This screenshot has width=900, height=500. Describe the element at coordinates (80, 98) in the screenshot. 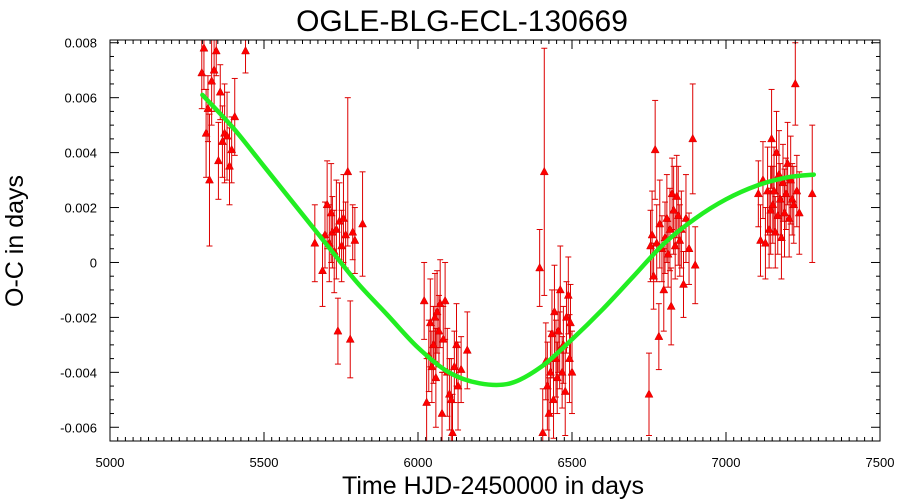

I see `y-tick-label: 0.006` at that location.